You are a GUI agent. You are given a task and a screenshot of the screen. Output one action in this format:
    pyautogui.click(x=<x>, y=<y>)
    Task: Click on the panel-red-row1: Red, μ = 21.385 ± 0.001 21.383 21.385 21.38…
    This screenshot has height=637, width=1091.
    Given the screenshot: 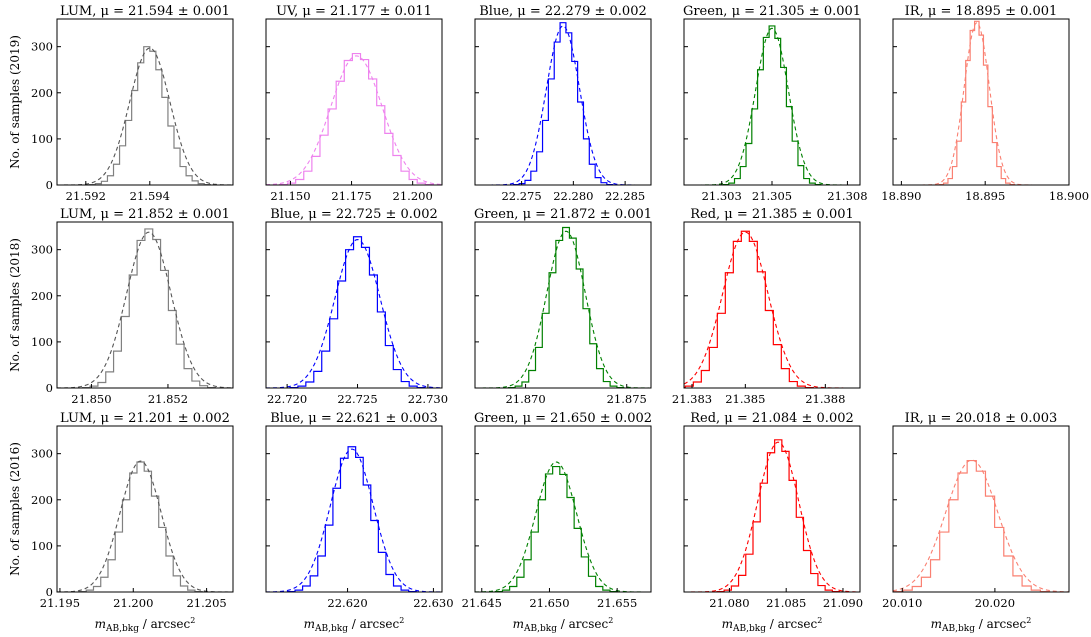 What is the action you would take?
    pyautogui.click(x=766, y=306)
    